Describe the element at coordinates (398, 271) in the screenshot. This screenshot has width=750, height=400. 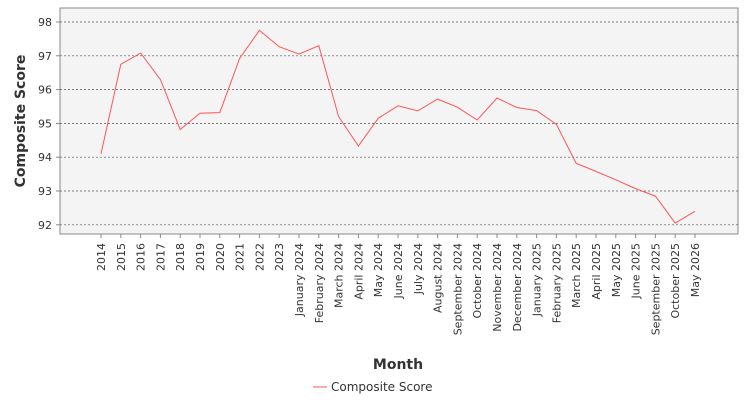
I see `x-tick-label: June 2024` at that location.